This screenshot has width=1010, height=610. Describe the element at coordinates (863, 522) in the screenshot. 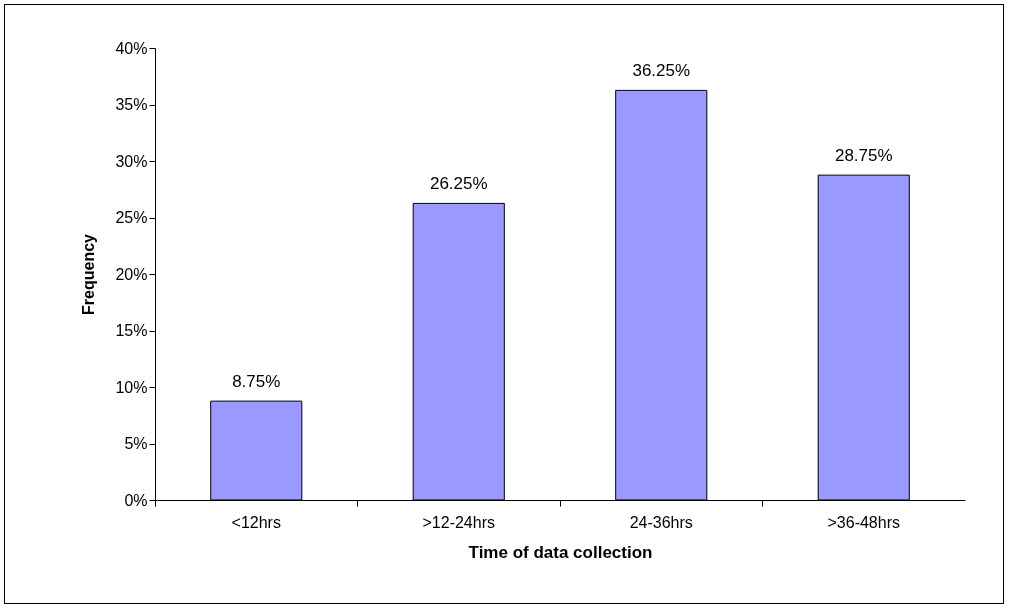

I see `x-tick-label: >36-48hrs` at that location.